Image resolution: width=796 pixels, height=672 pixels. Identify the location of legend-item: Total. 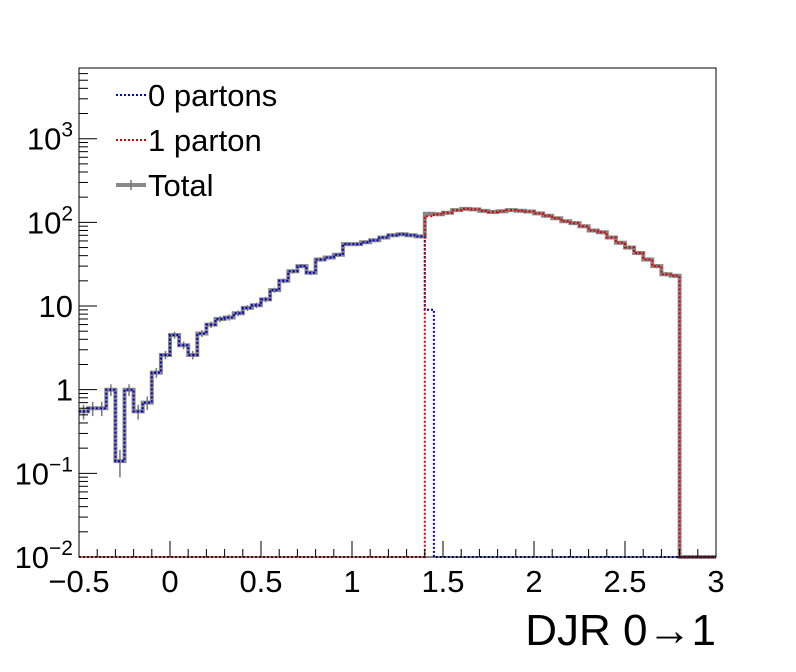
(164, 185).